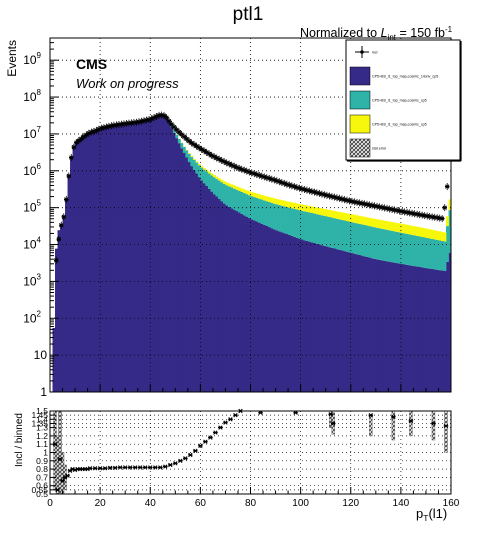 This screenshot has height=536, width=502. I want to click on x-tick-label: 120, so click(350, 503).